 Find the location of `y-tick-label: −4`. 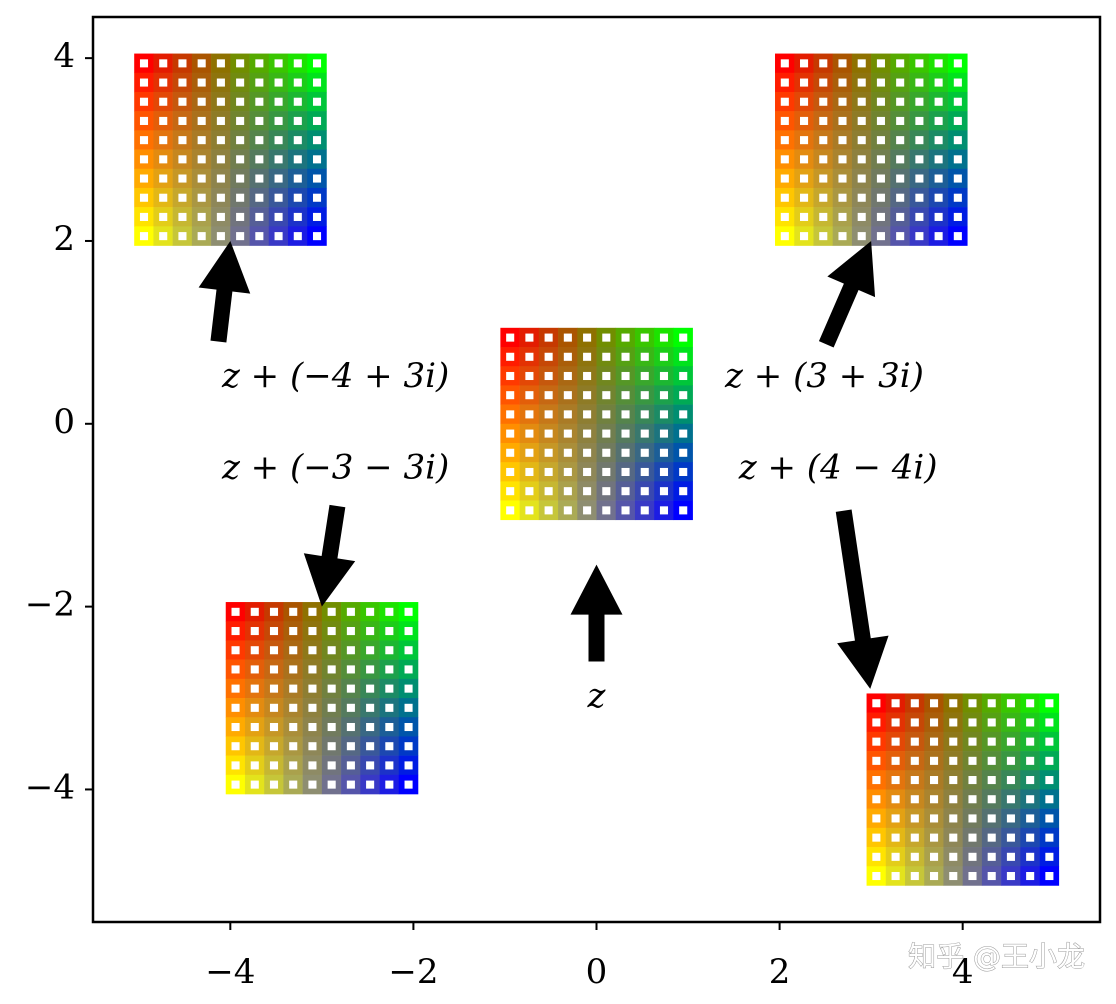

y-tick-label: −4 is located at coordinates (50, 787).